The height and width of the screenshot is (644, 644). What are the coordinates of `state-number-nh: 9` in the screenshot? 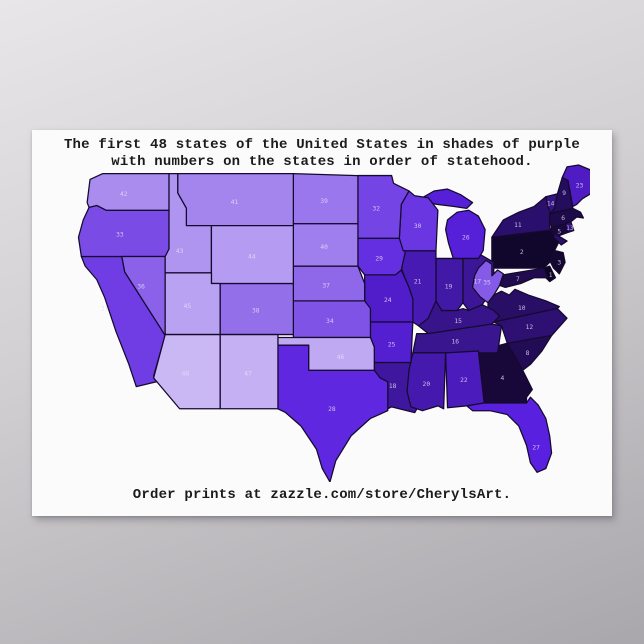 It's located at (564, 193).